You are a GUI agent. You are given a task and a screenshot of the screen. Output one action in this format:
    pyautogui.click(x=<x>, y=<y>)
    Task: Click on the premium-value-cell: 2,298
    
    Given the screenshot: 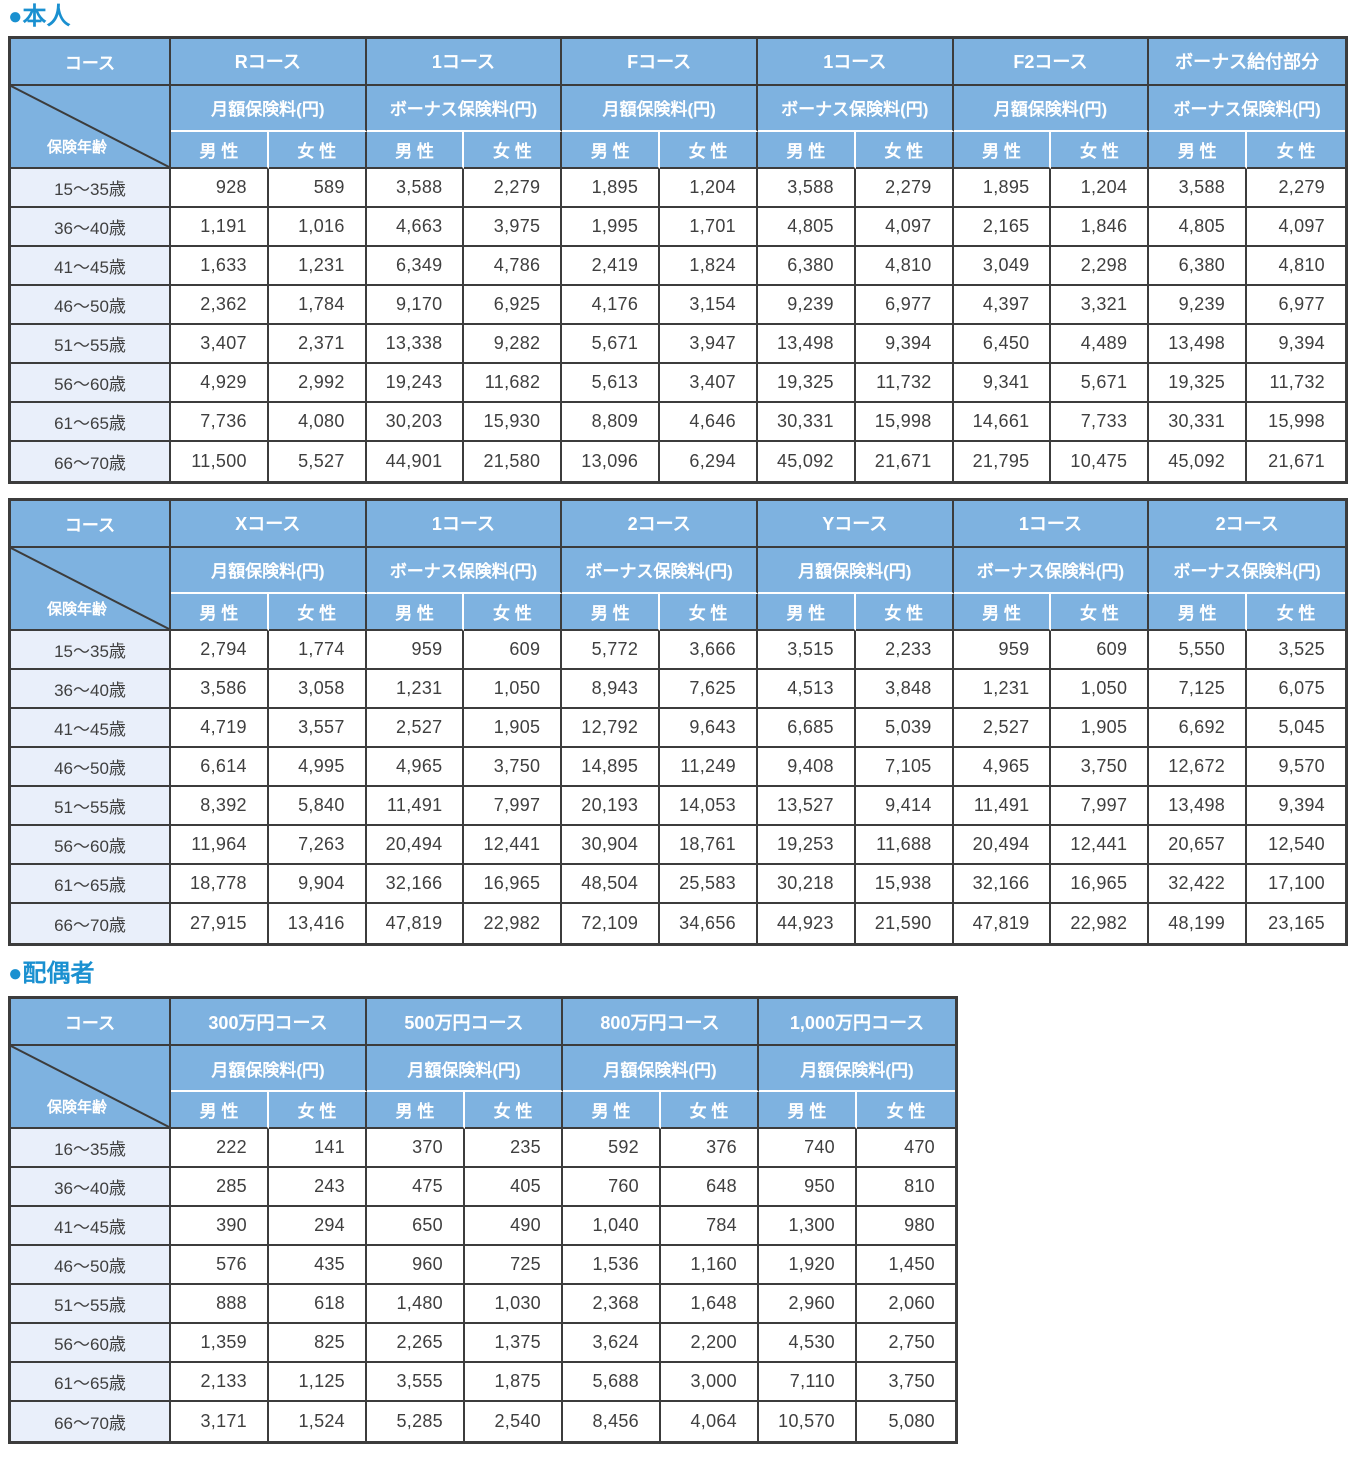 What is the action you would take?
    pyautogui.click(x=1100, y=266)
    